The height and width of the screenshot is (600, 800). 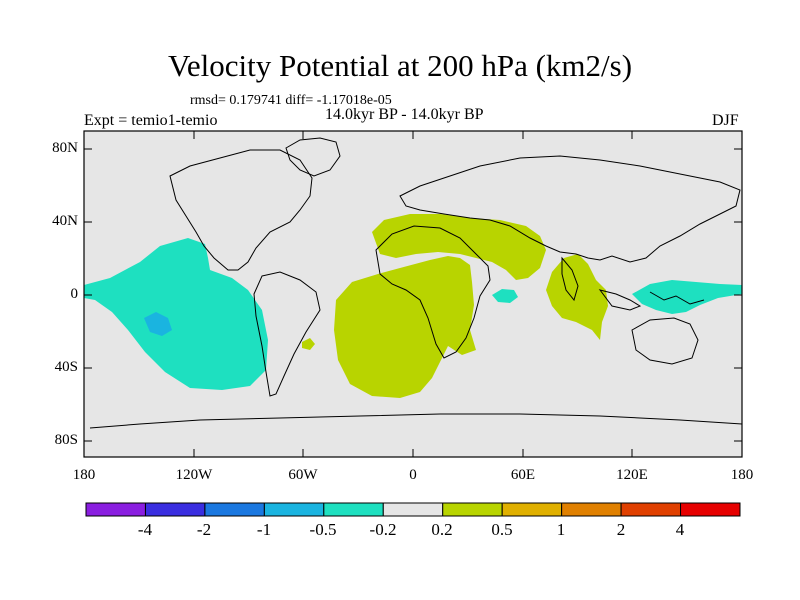 What do you see at coordinates (502, 529) in the screenshot?
I see `colorbar-label: 0.5` at bounding box center [502, 529].